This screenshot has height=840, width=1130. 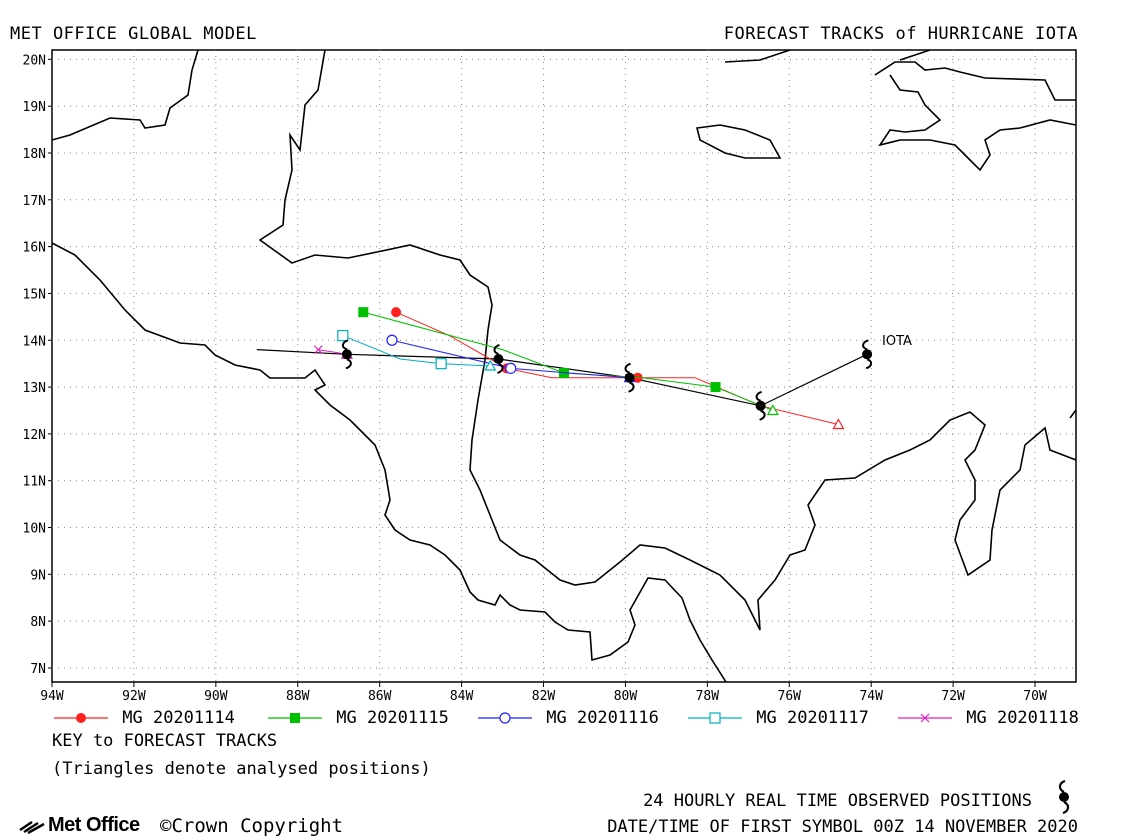 What do you see at coordinates (34, 201) in the screenshot?
I see `lat-tick-label: 17N` at bounding box center [34, 201].